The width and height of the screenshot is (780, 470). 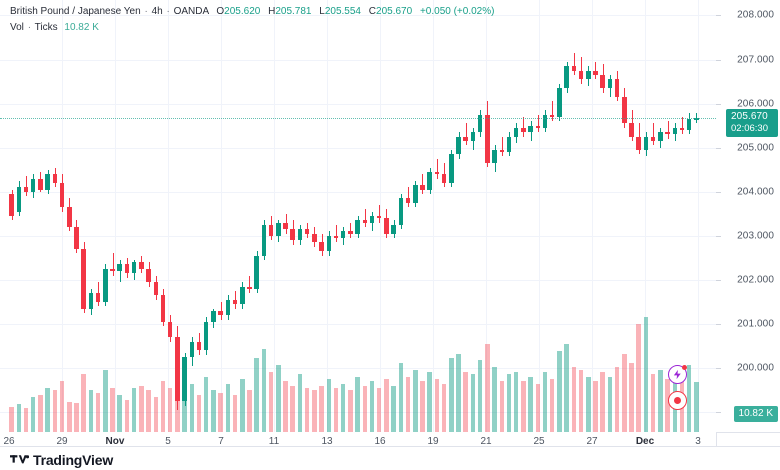 I want to click on tradingview-logo: TradingView, so click(x=61, y=460).